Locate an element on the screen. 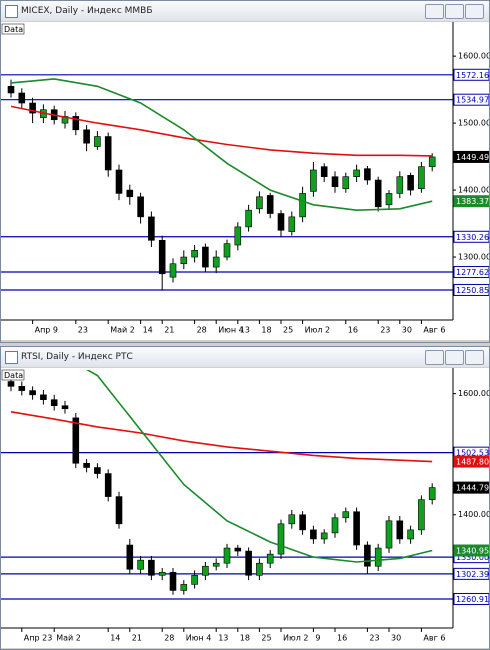  data-label: Data is located at coordinates (13, 375).